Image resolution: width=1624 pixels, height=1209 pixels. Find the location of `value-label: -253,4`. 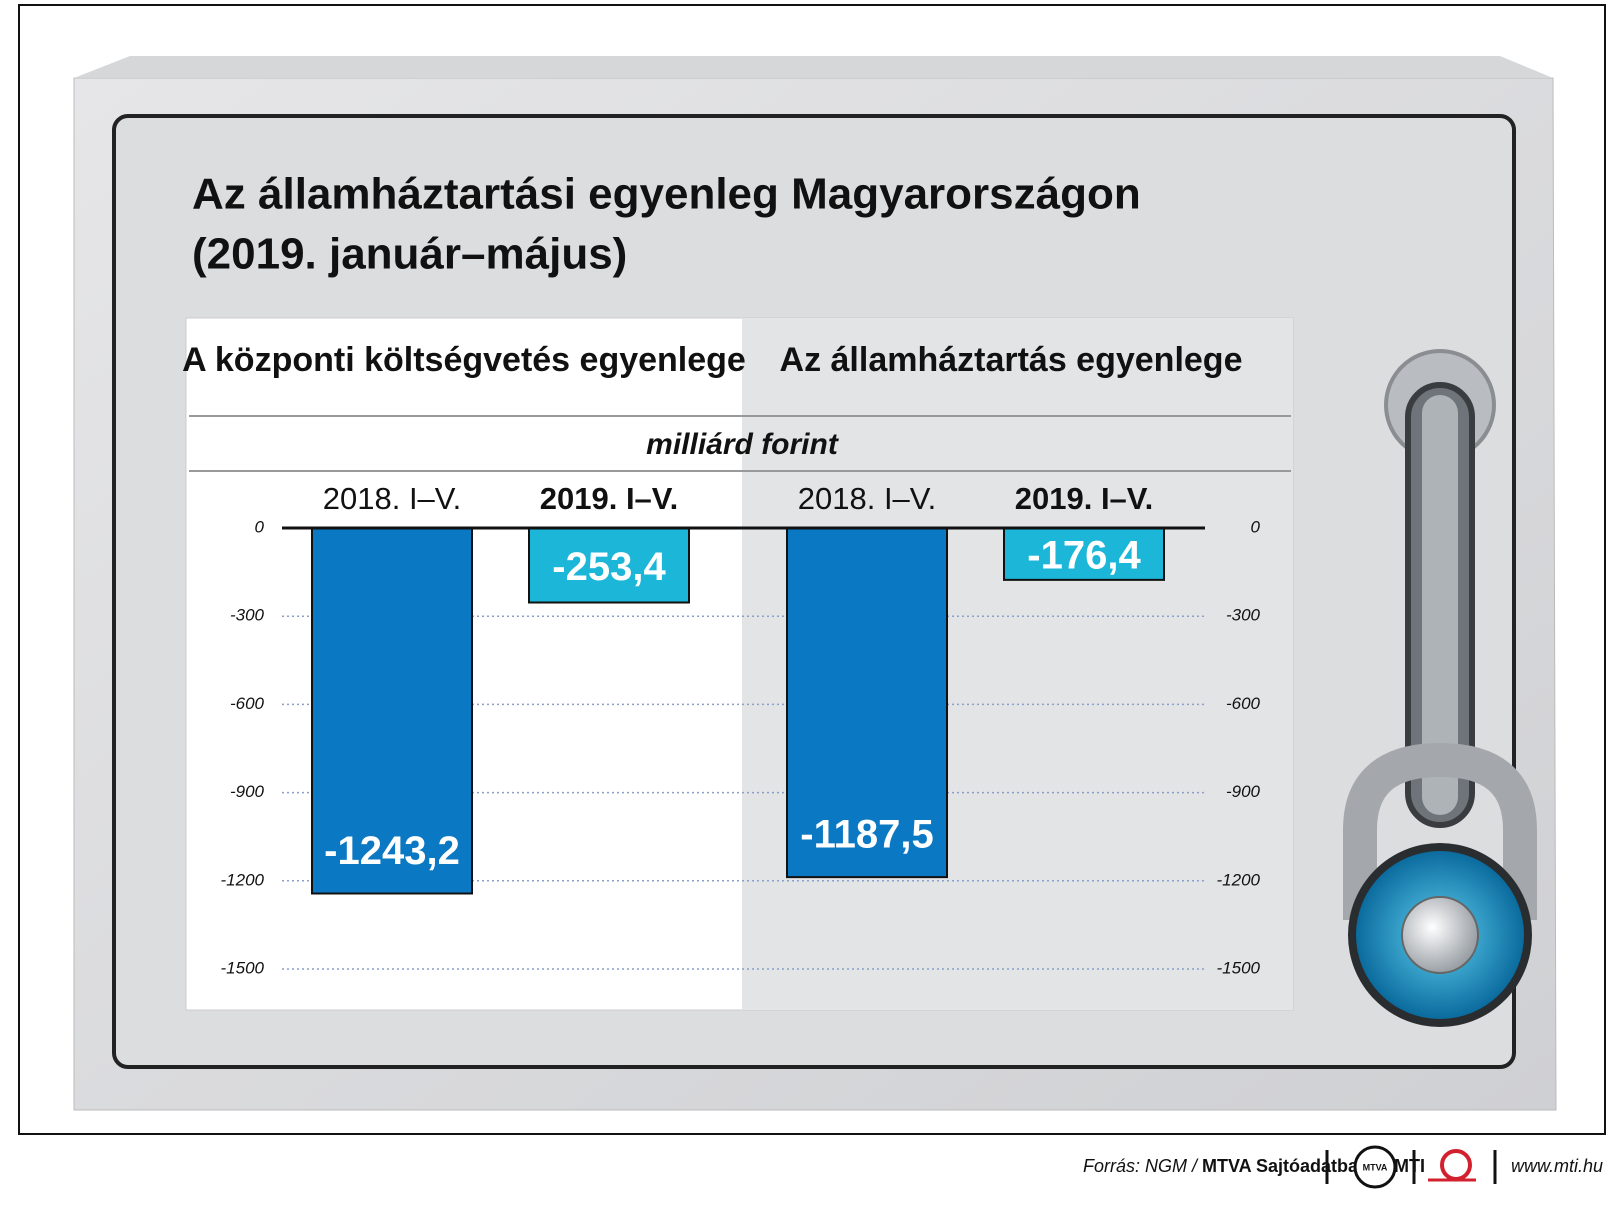

value-label: -253,4 is located at coordinates (609, 567).